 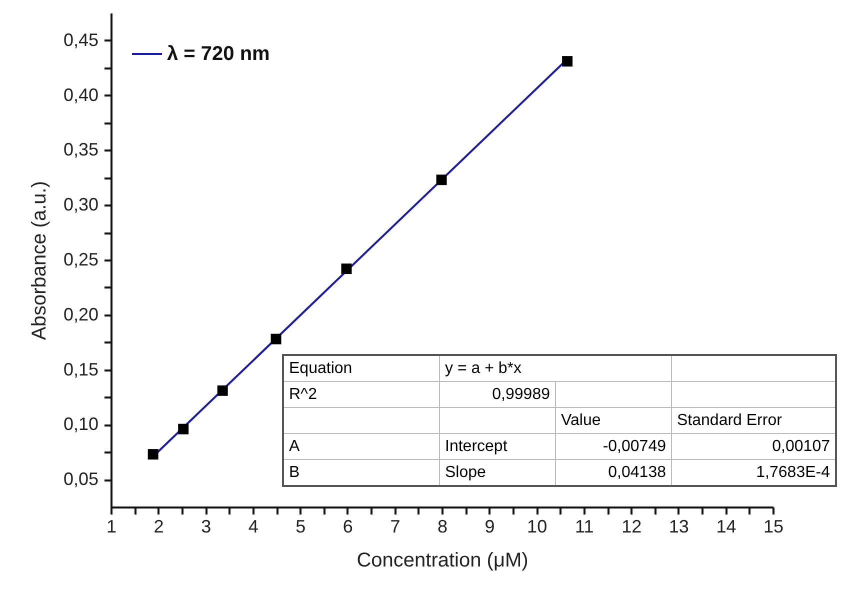 I want to click on x-tick-label: 13, so click(x=678, y=526).